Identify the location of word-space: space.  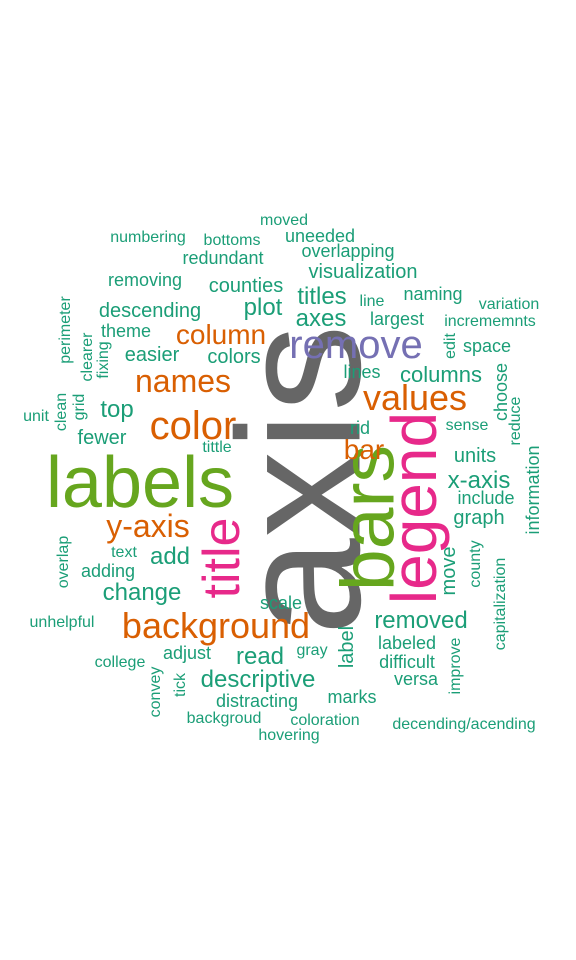
(487, 346).